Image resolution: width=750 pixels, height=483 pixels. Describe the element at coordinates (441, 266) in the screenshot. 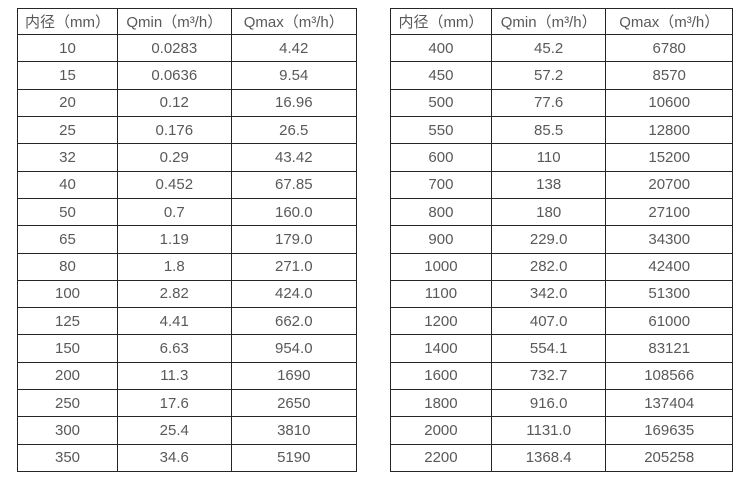

I see `data-cell: 1000` at that location.